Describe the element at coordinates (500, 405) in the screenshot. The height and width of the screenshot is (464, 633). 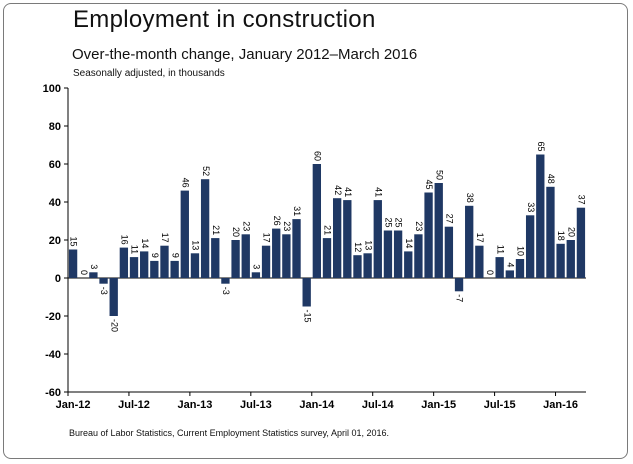
I see `x-tick-label: Jul-15` at that location.